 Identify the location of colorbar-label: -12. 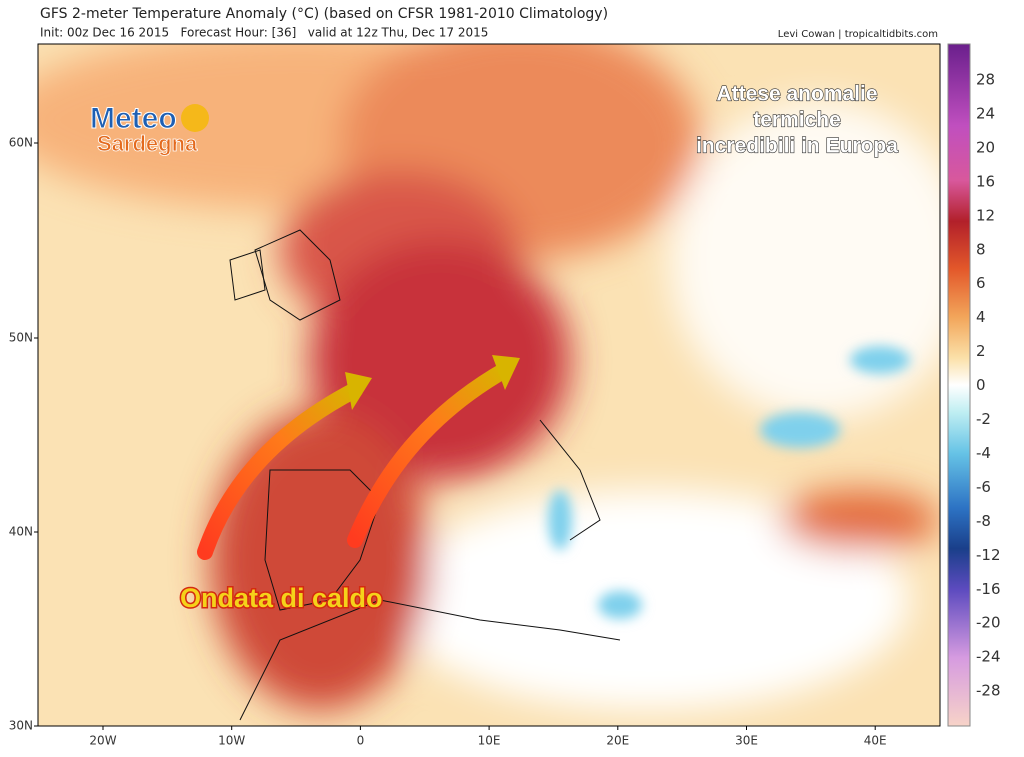
(988, 555).